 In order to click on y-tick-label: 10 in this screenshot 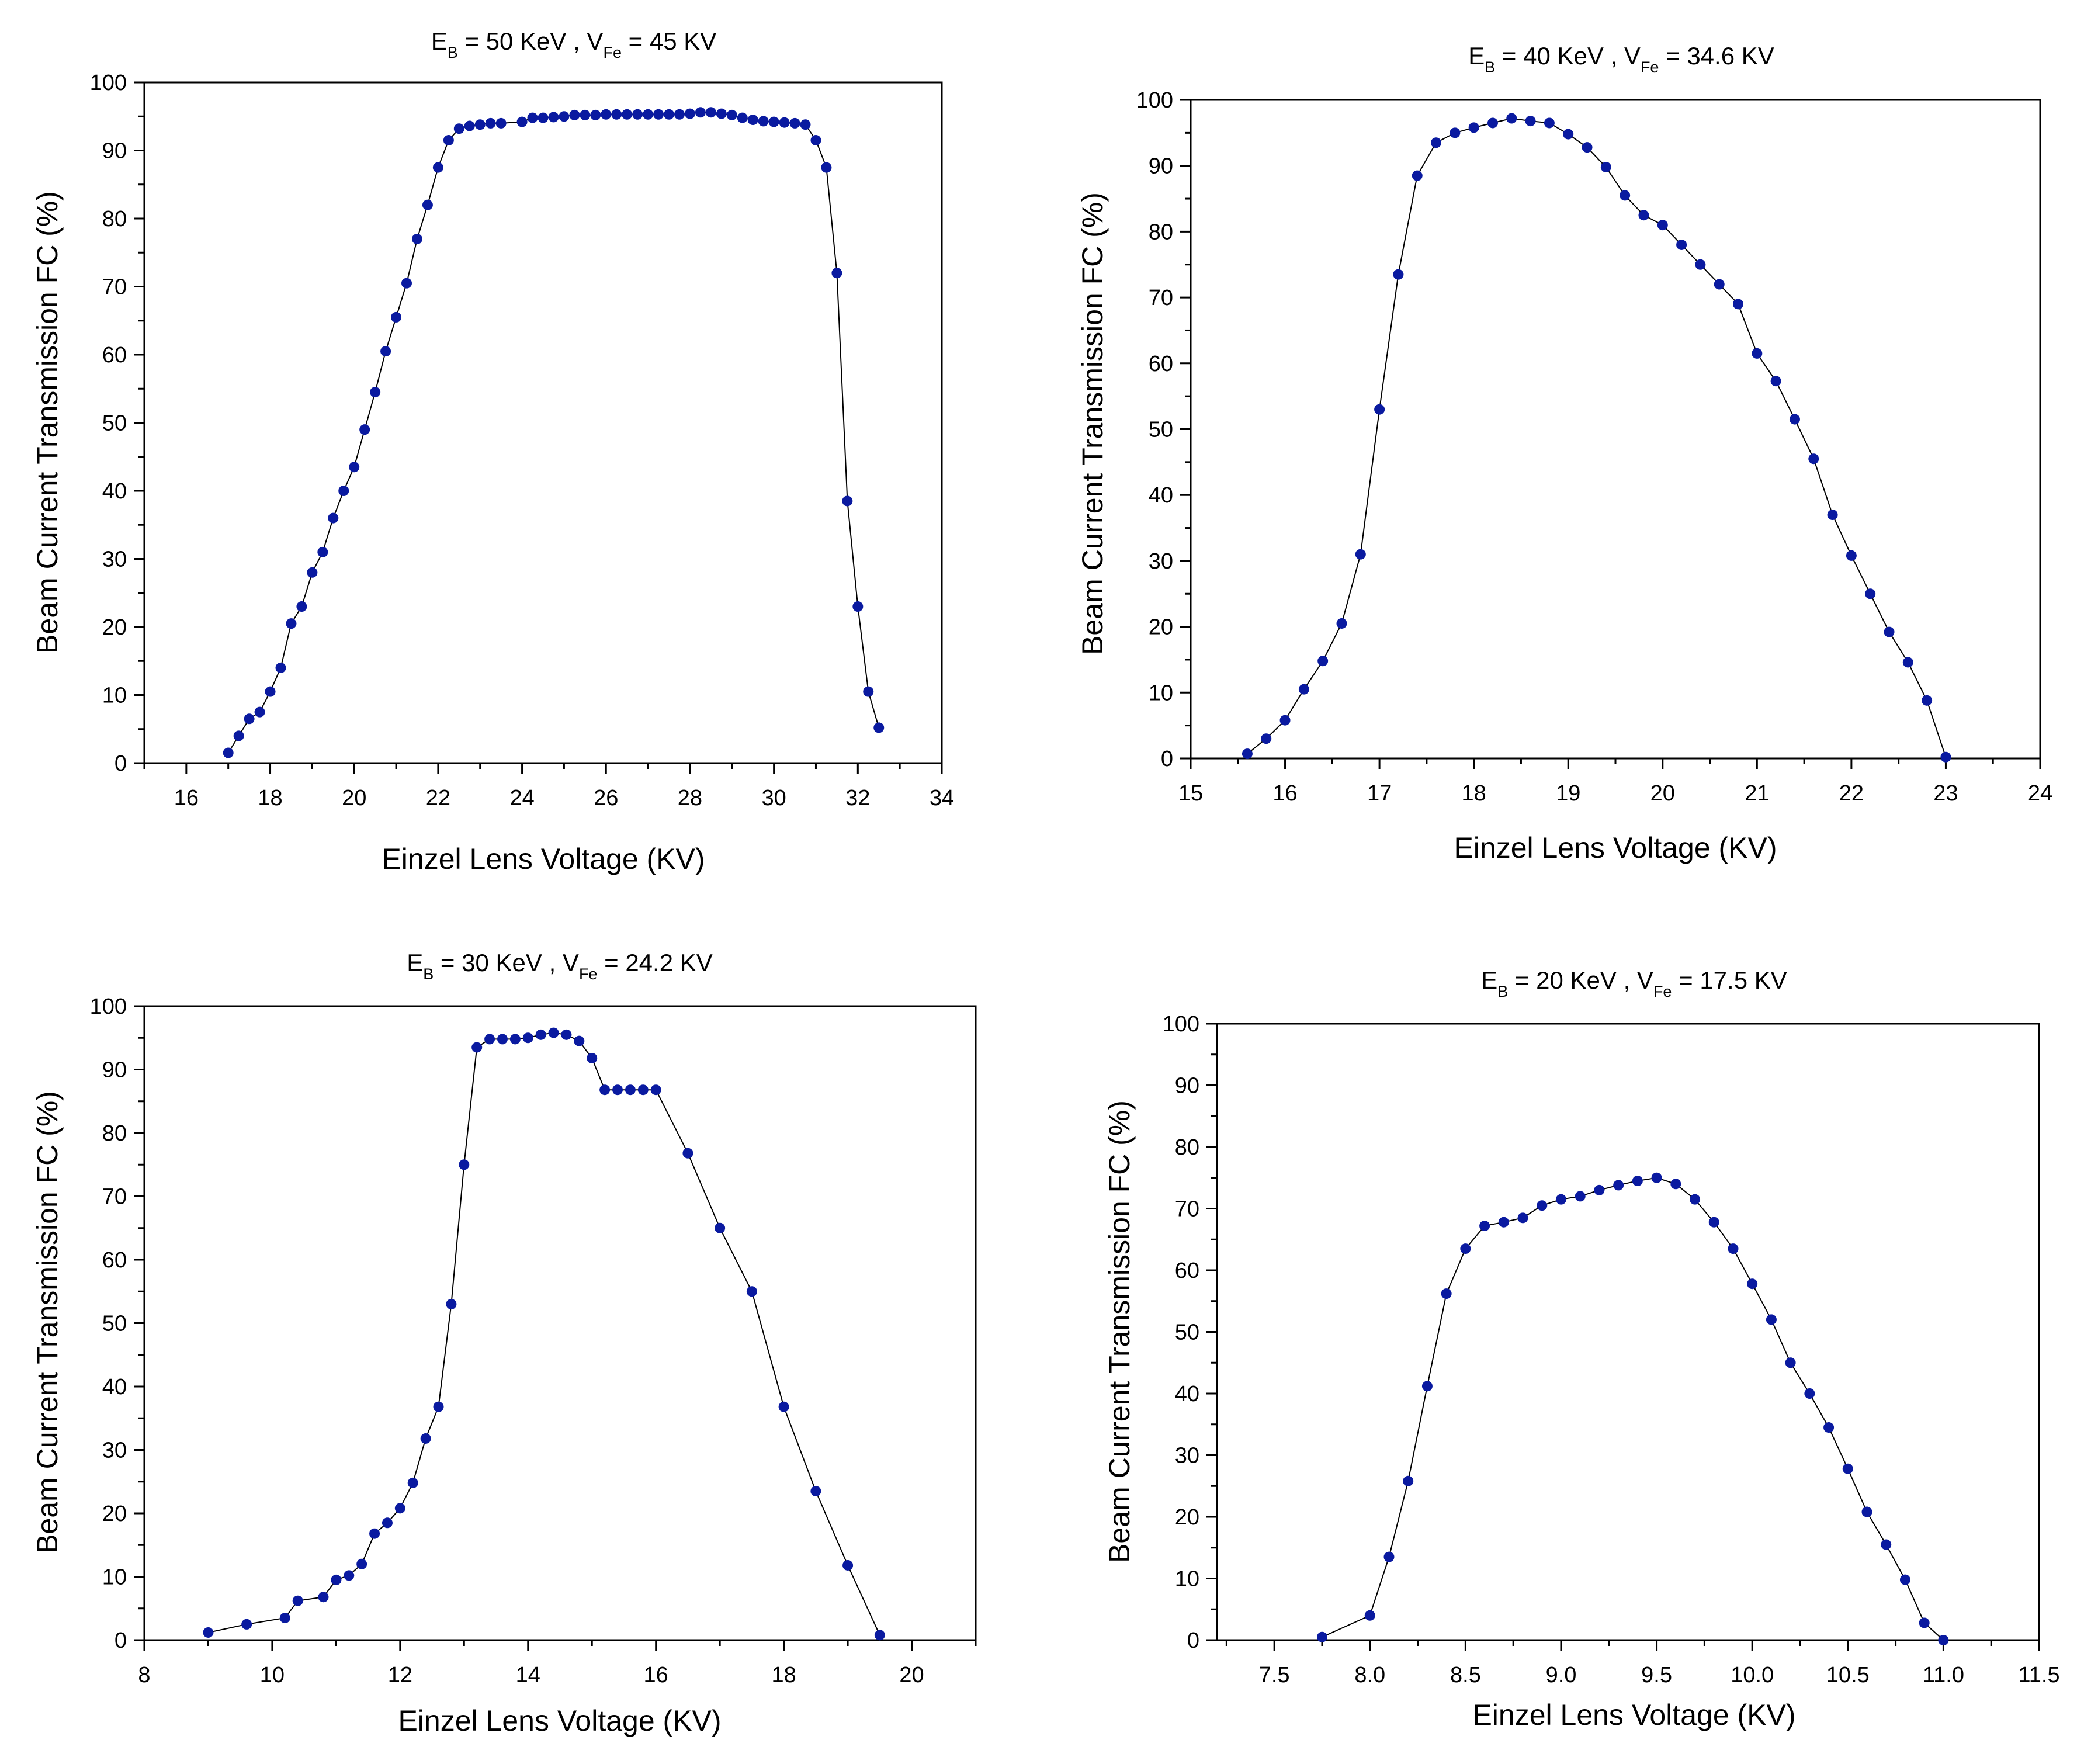, I will do `click(1187, 1579)`.